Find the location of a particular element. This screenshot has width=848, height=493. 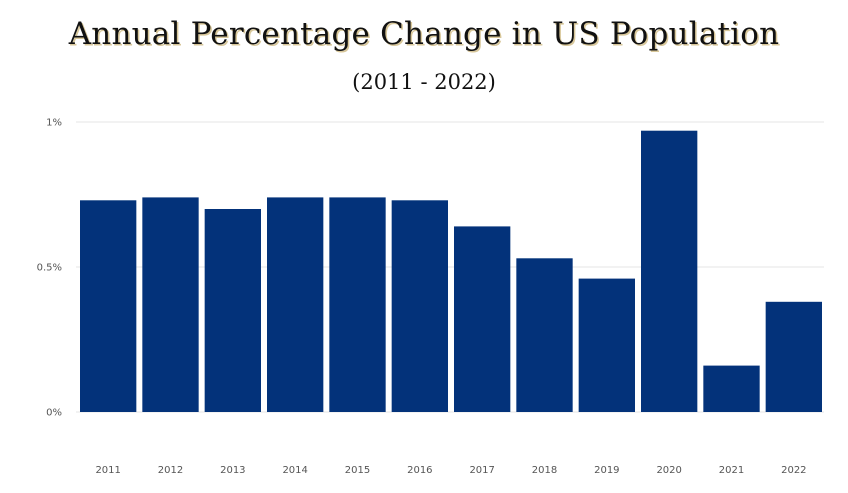

bar-2016 is located at coordinates (419, 306).